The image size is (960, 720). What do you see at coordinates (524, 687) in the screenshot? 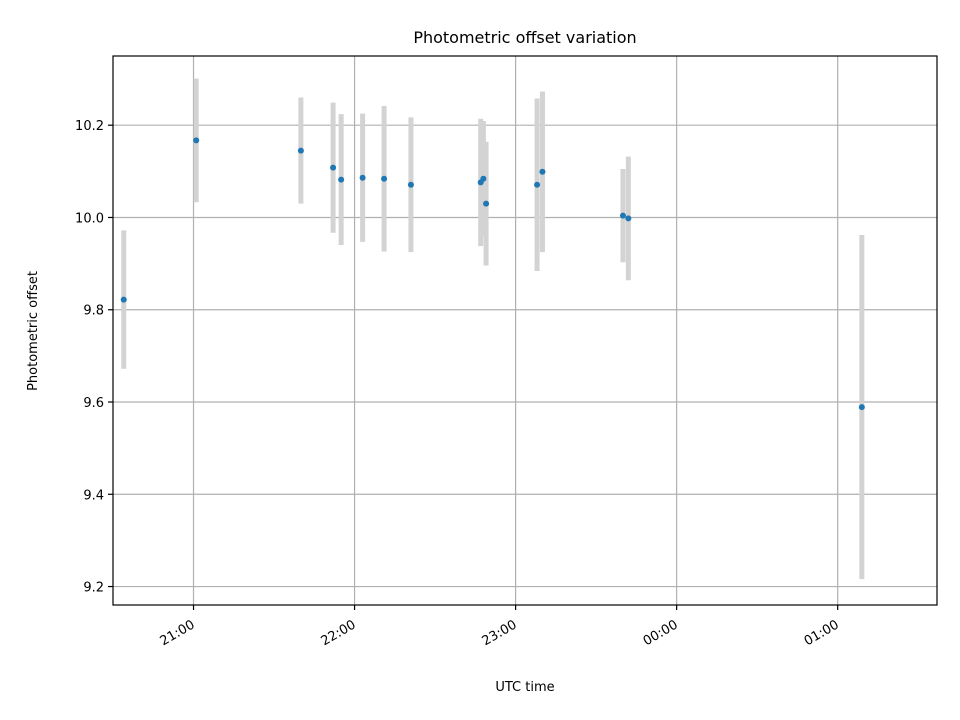
I see `x-axis-label: UTC time` at bounding box center [524, 687].